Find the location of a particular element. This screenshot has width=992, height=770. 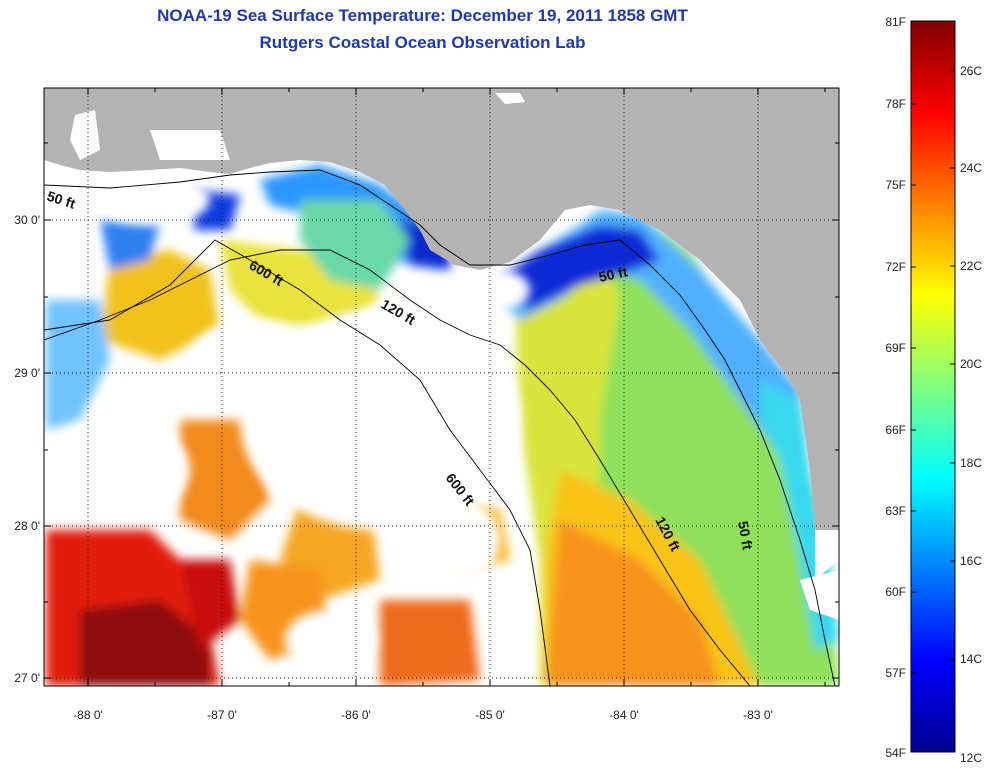

colorbar-f-label: 72F is located at coordinates (895, 267).